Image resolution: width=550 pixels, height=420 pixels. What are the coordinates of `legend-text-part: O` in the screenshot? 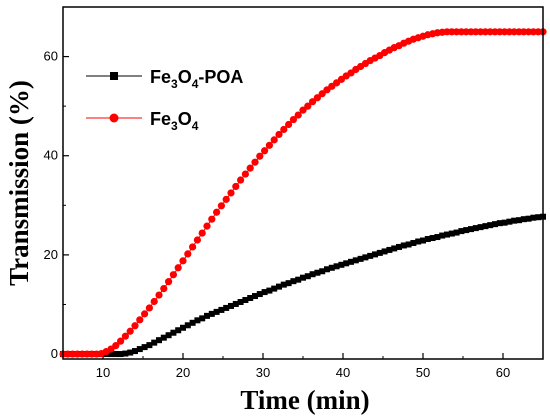 It's located at (185, 119).